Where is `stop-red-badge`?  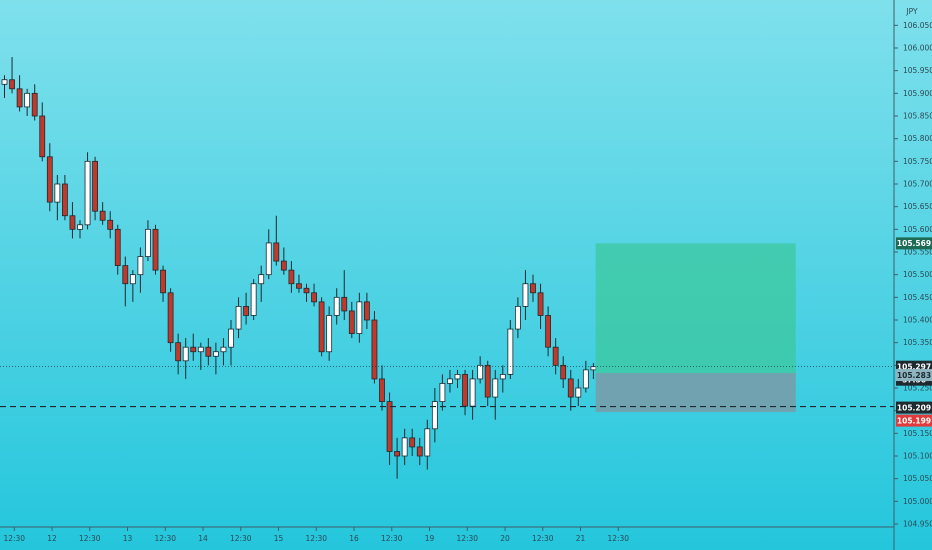
stop-red-badge is located at coordinates (914, 420).